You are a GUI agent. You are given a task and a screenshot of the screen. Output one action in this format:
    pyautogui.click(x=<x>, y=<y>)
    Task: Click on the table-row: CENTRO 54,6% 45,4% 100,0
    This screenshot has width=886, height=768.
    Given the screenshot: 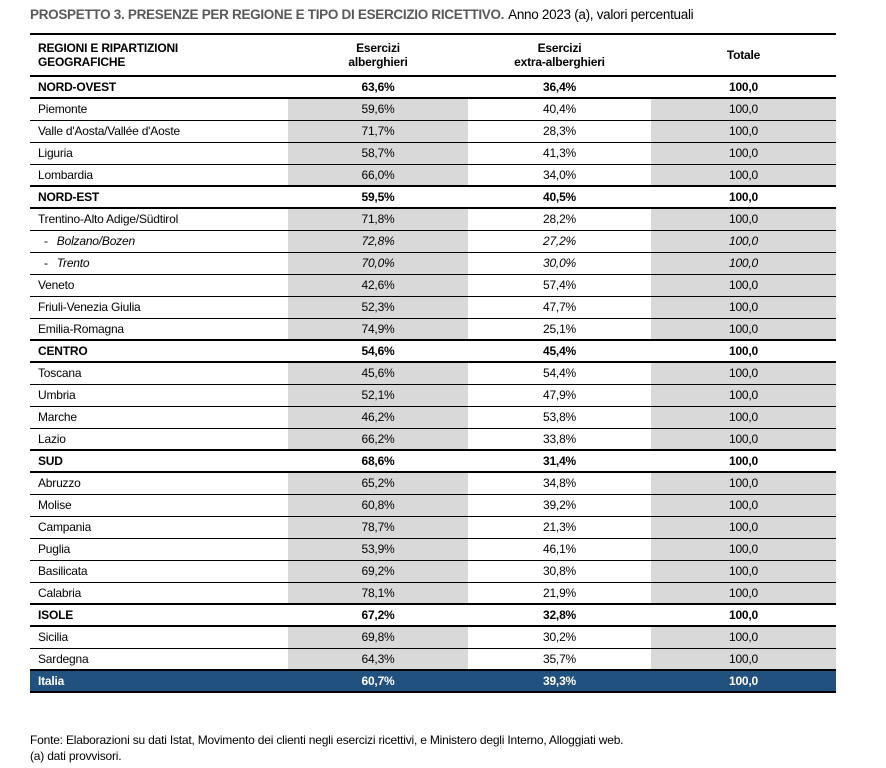 What is the action you would take?
    pyautogui.click(x=433, y=351)
    